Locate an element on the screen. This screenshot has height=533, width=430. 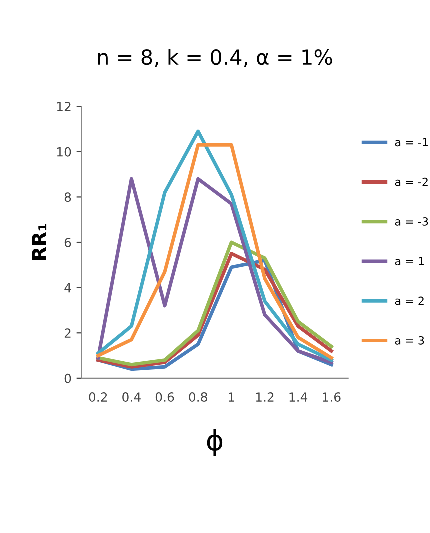
x-tick-label: 1 is located at coordinates (231, 397).